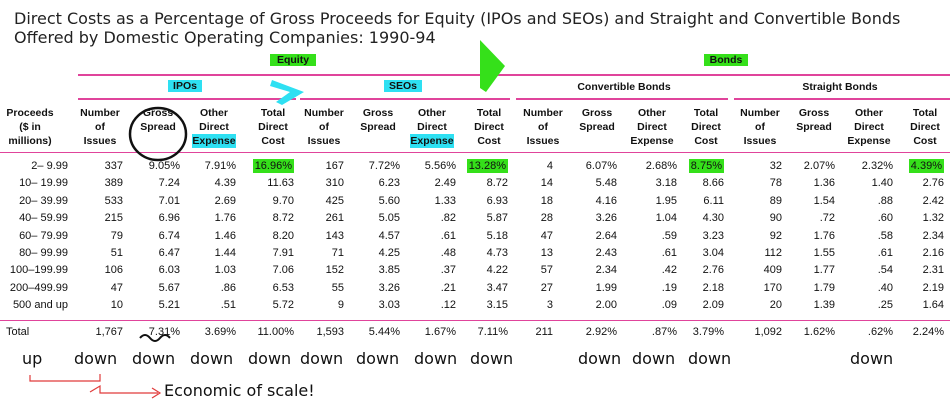  What do you see at coordinates (113, 183) in the screenshot?
I see `table-row-cell: 389` at bounding box center [113, 183].